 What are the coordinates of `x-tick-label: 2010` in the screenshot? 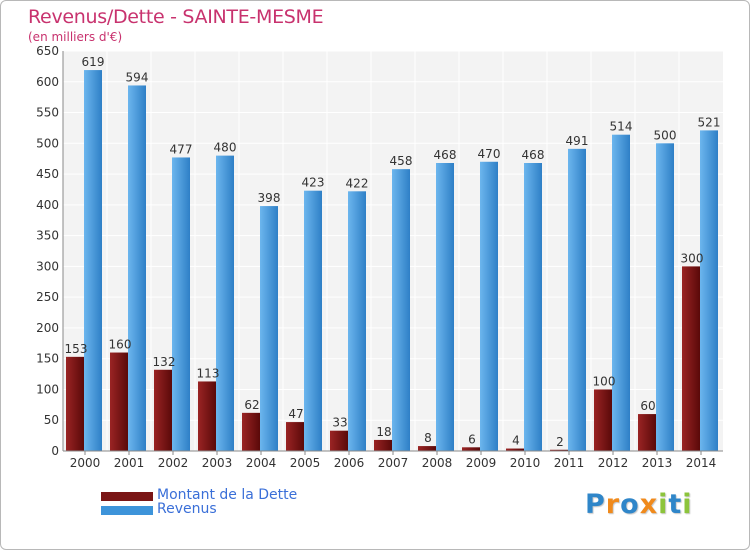 It's located at (525, 463).